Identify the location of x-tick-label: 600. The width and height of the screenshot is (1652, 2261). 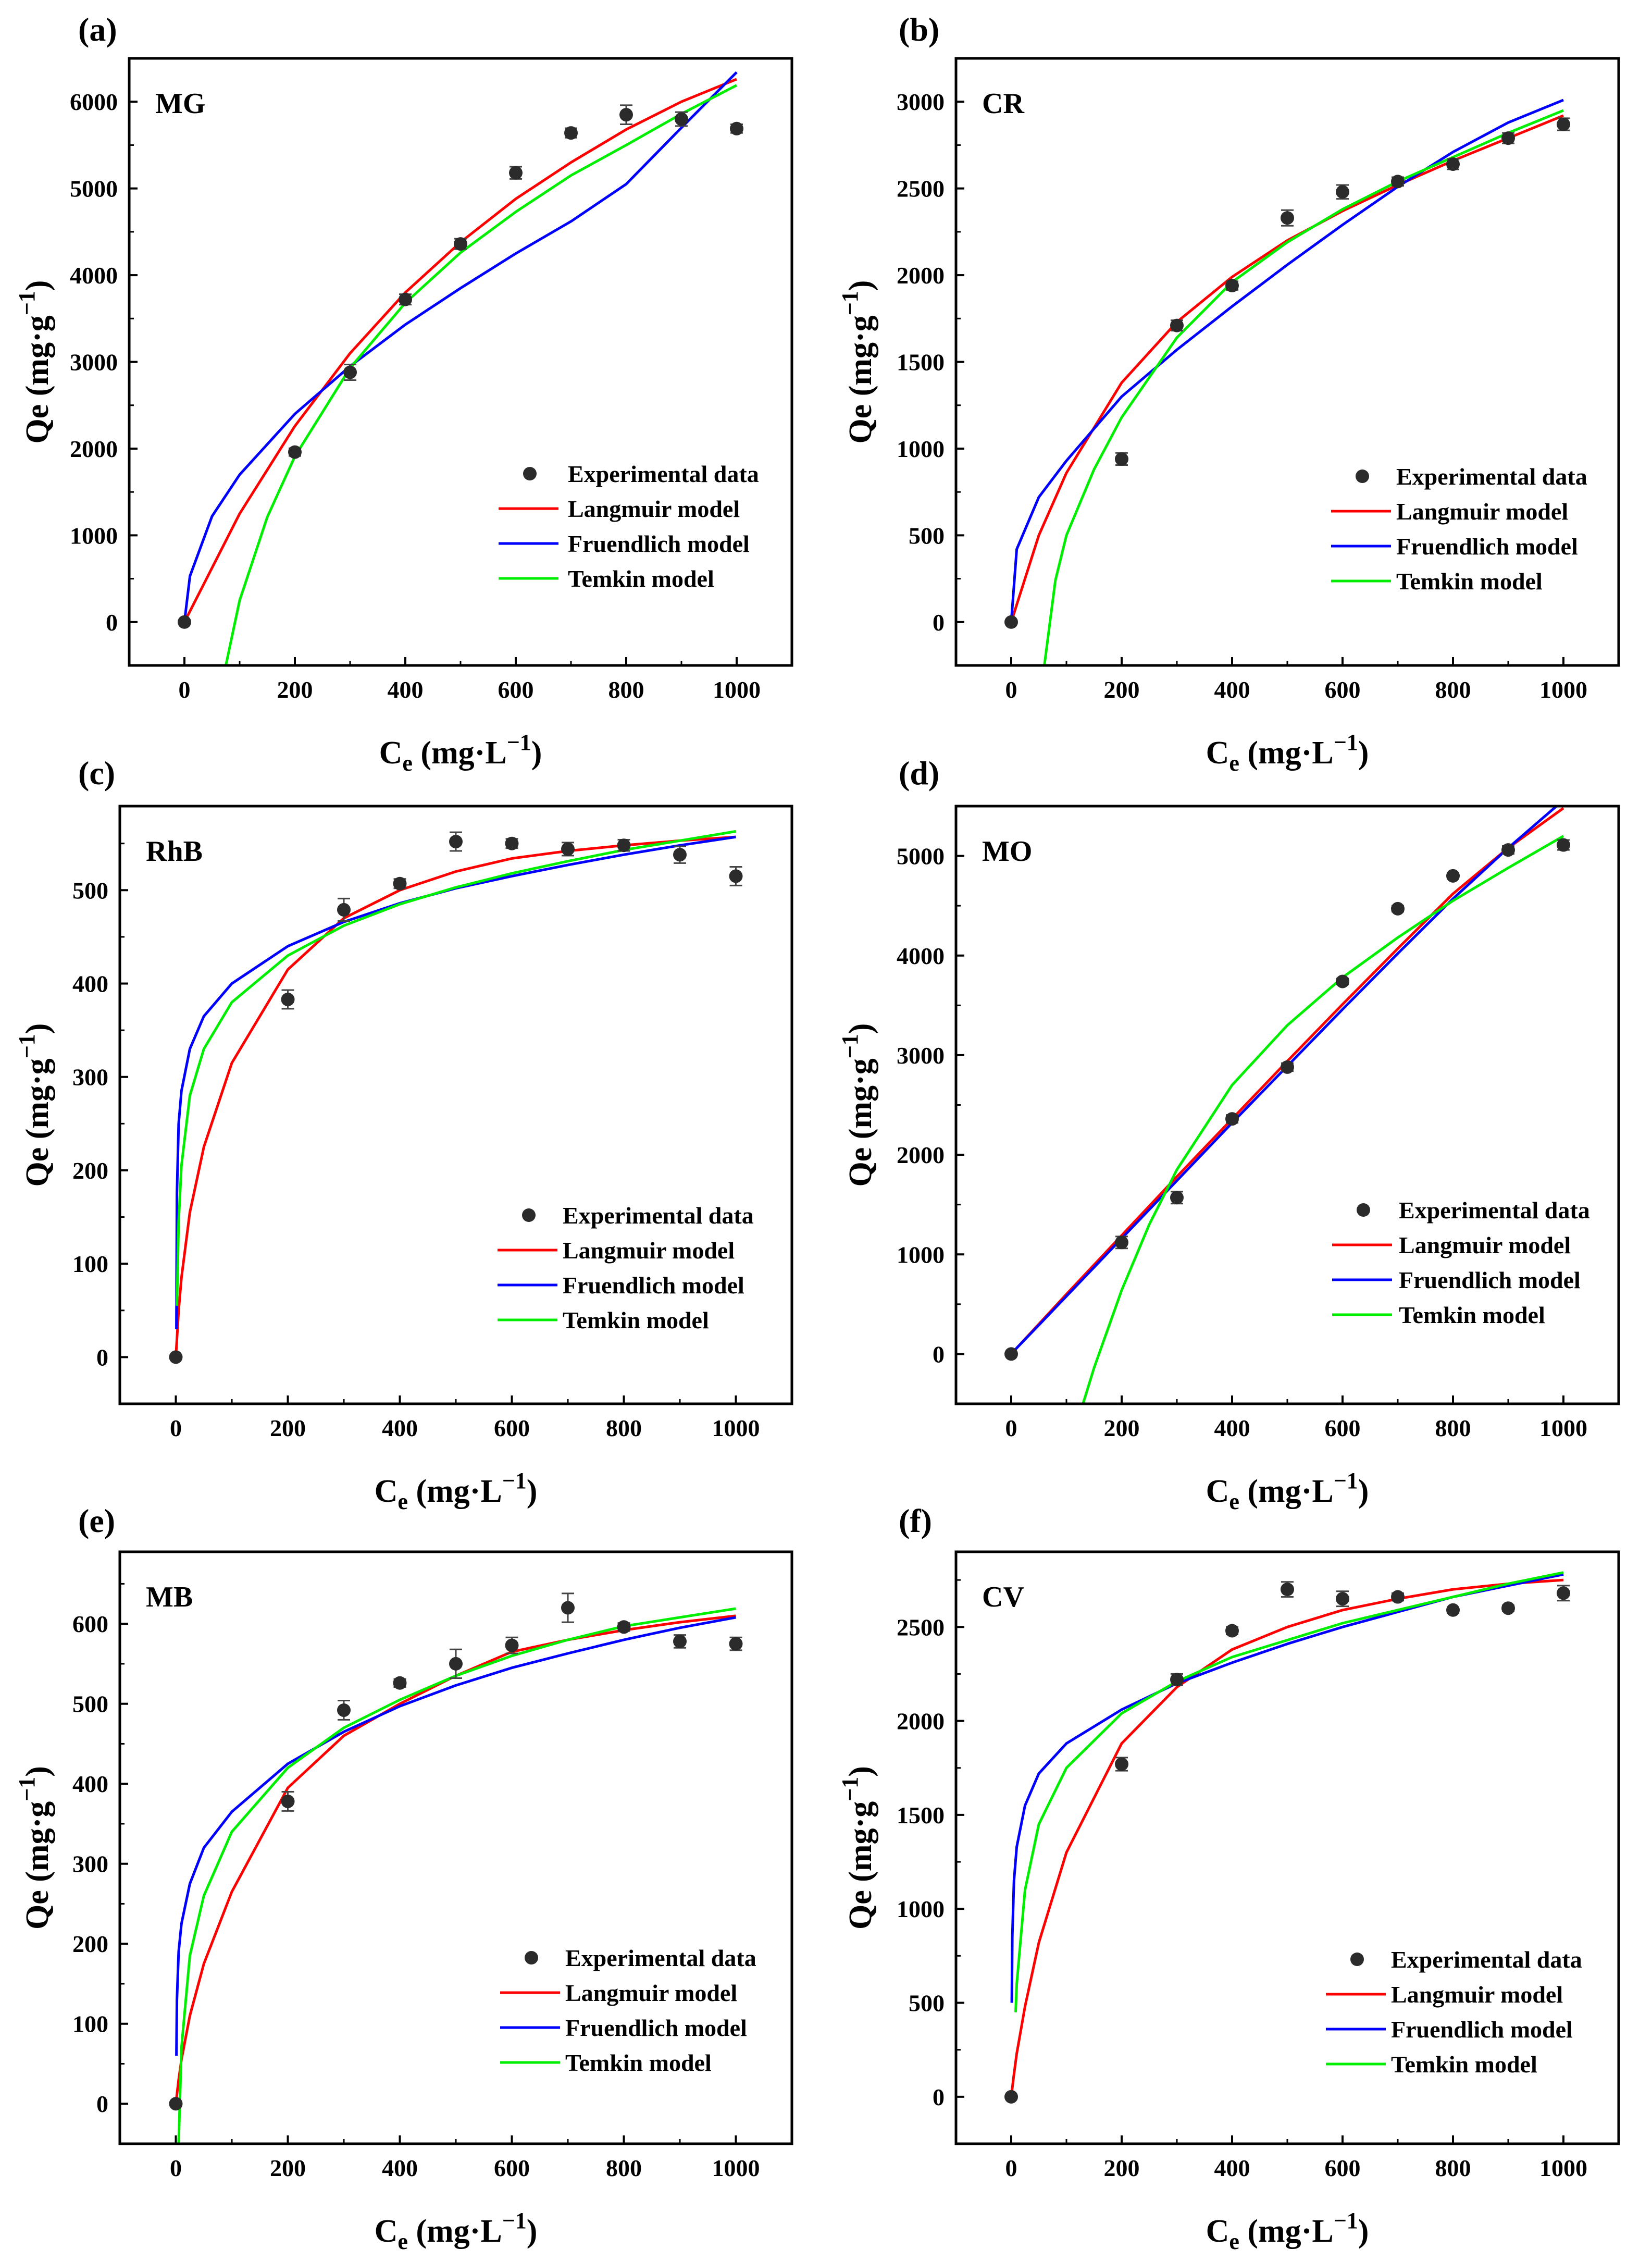
(1343, 1428).